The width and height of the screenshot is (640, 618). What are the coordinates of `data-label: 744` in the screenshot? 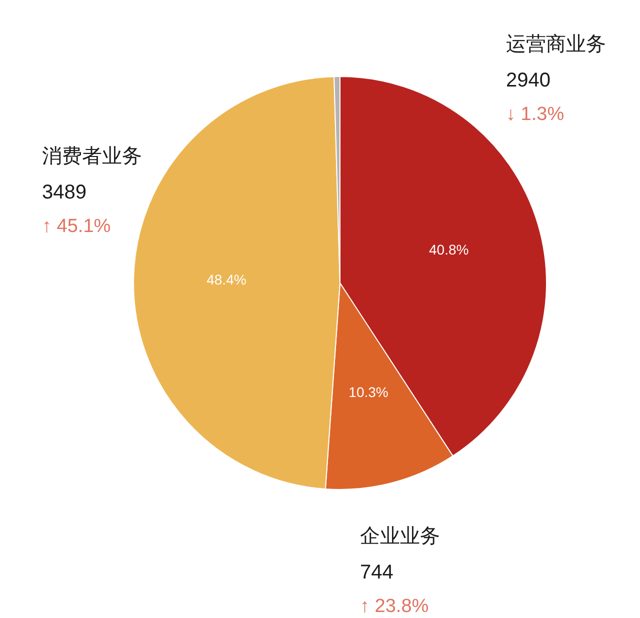 It's located at (377, 573).